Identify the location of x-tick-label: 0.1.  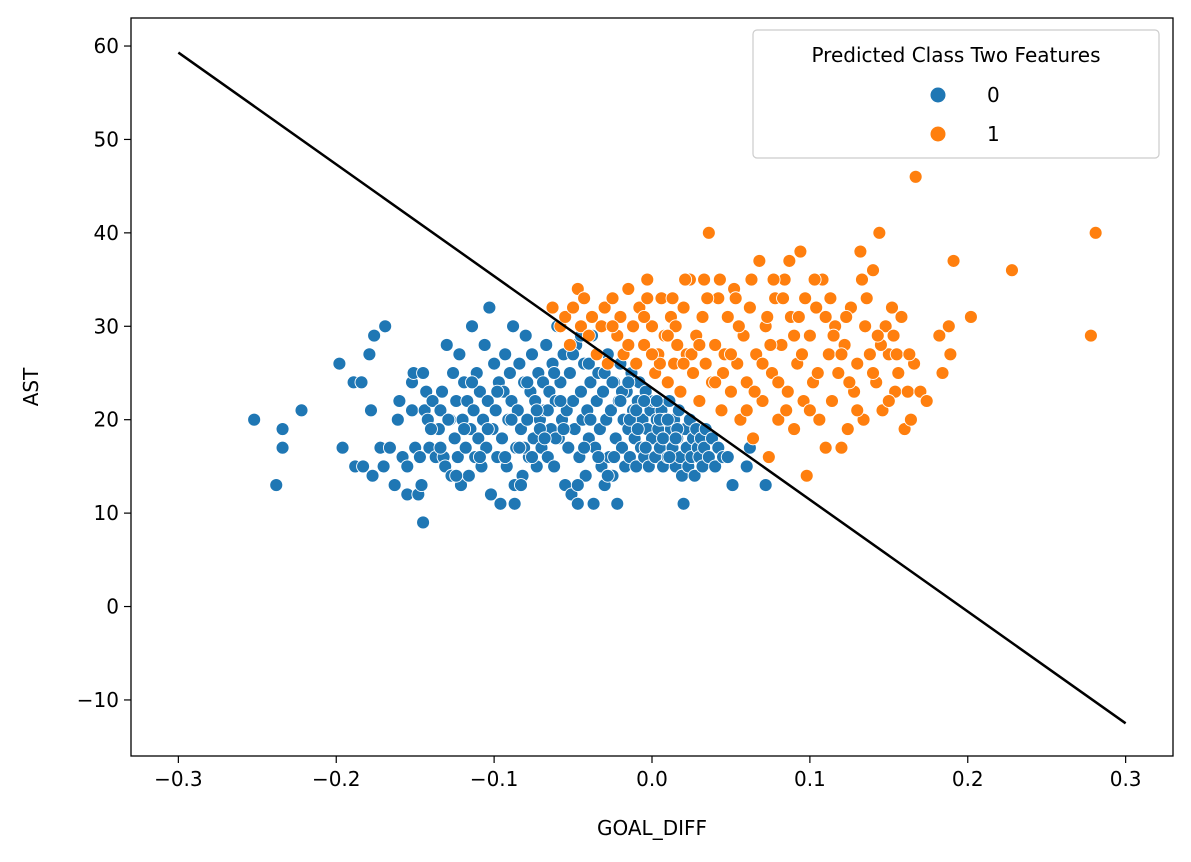
(810, 779).